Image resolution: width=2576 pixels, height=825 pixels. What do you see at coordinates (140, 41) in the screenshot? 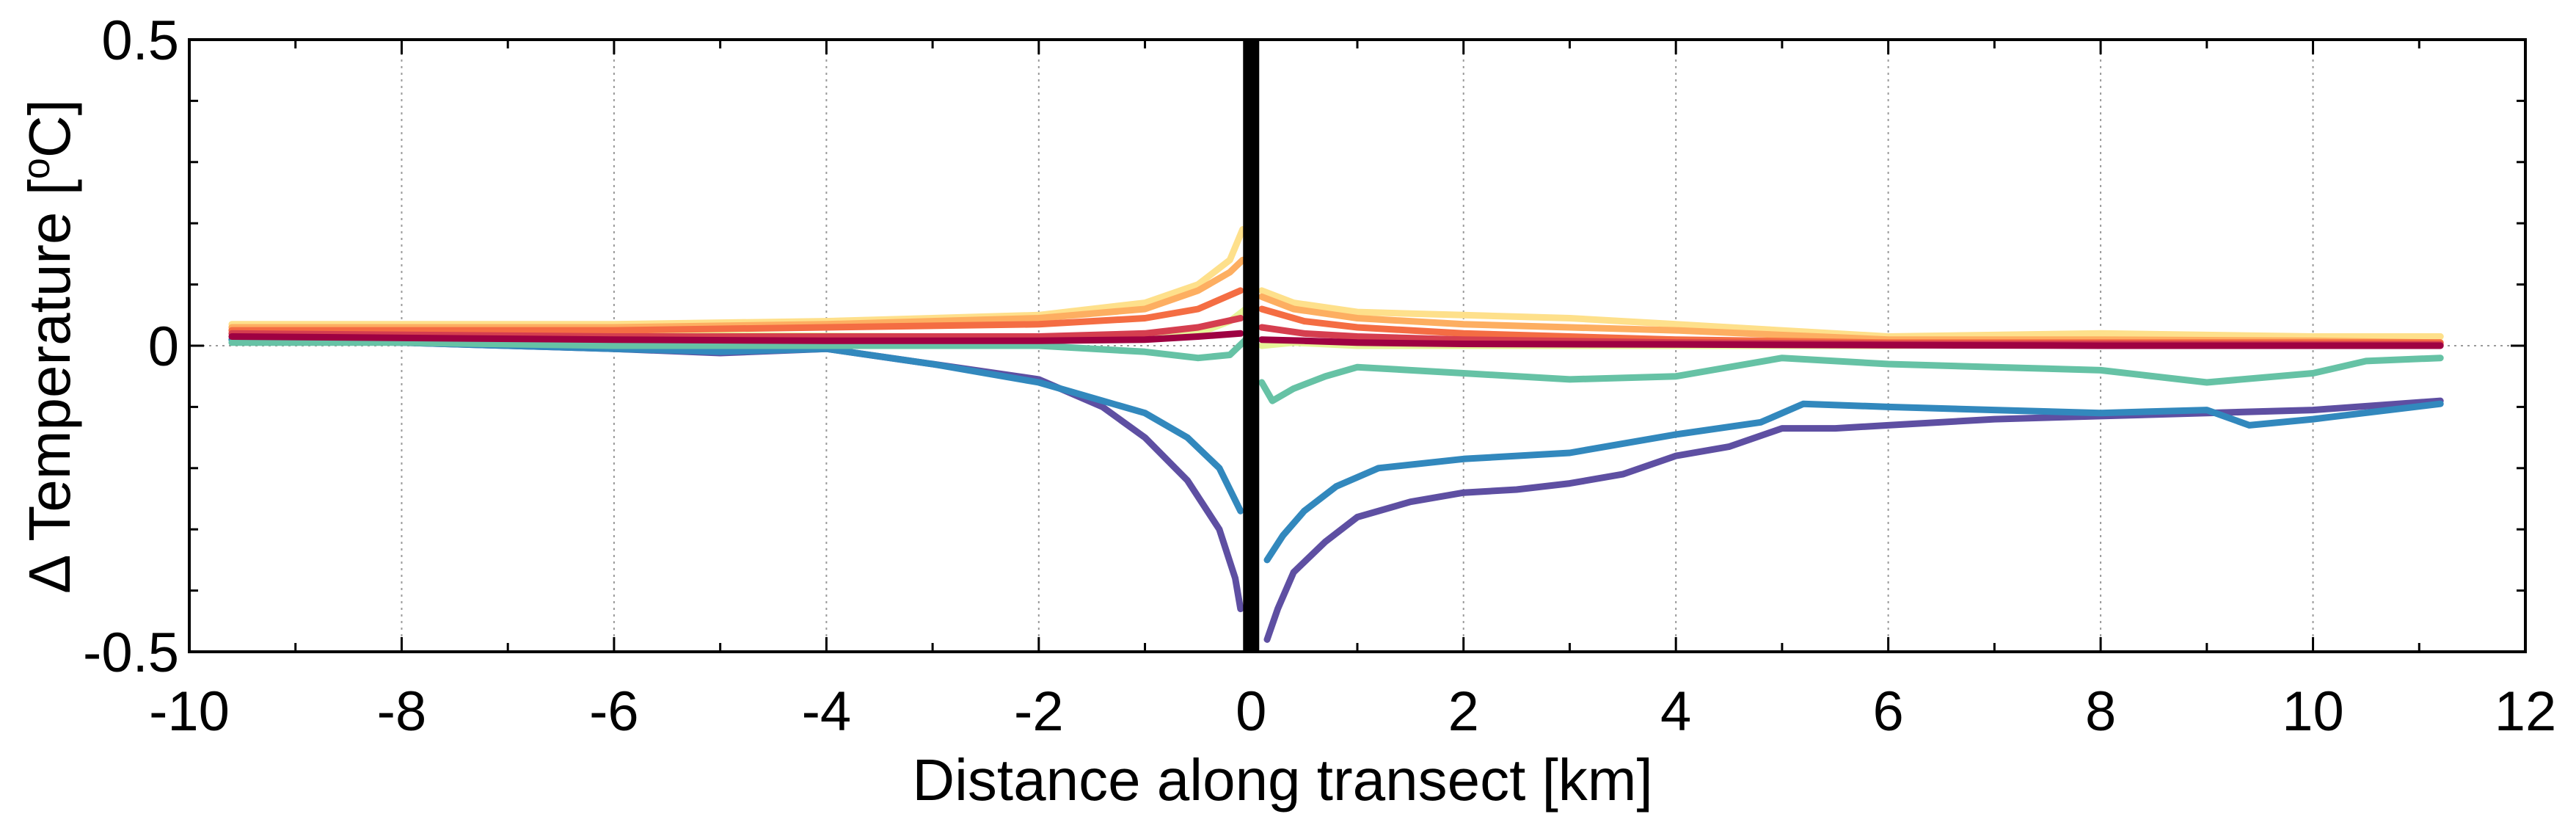
I see `y-tick-label: 0.5` at bounding box center [140, 41].